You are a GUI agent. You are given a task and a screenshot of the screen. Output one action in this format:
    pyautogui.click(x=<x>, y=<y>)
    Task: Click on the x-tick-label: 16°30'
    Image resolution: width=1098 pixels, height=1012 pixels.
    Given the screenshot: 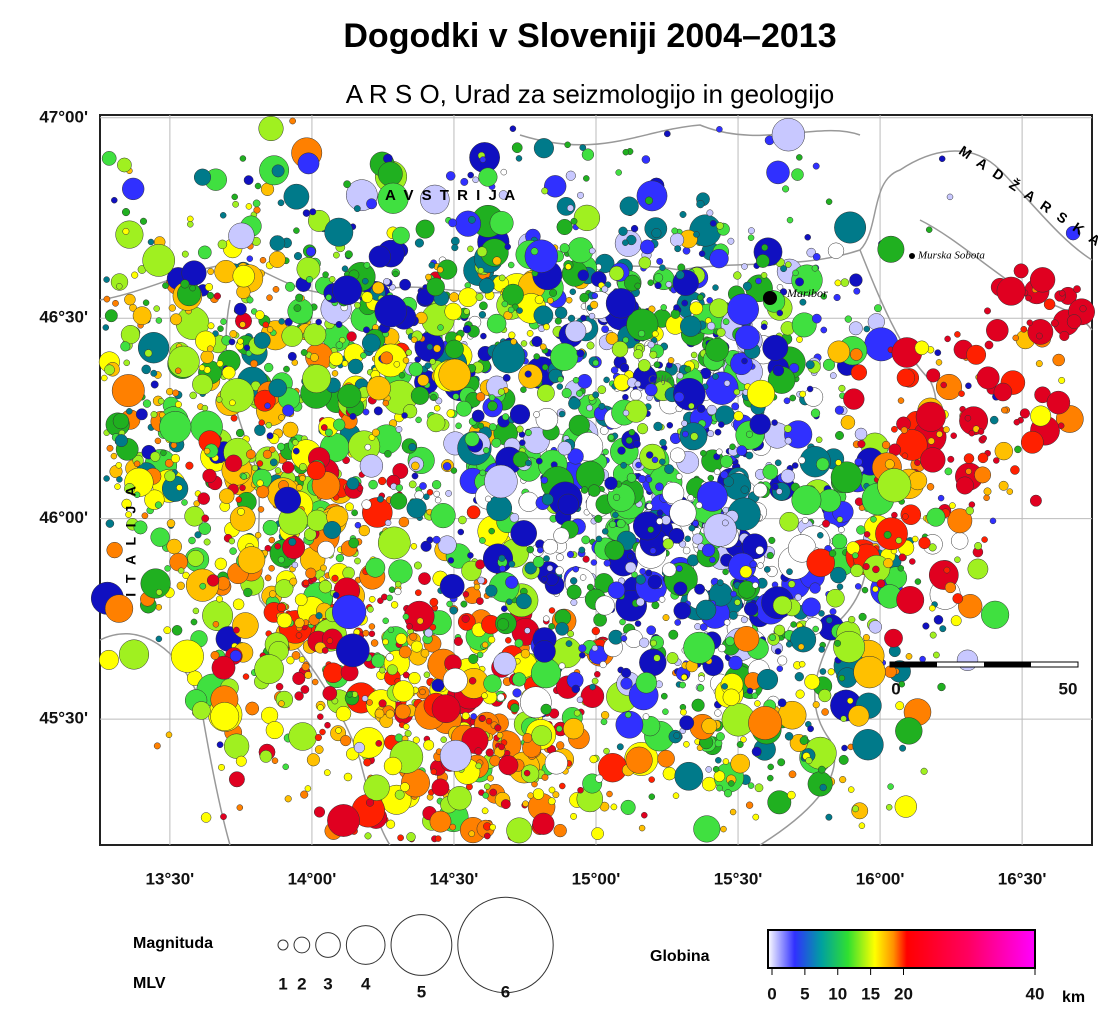 What is the action you would take?
    pyautogui.click(x=1022, y=878)
    